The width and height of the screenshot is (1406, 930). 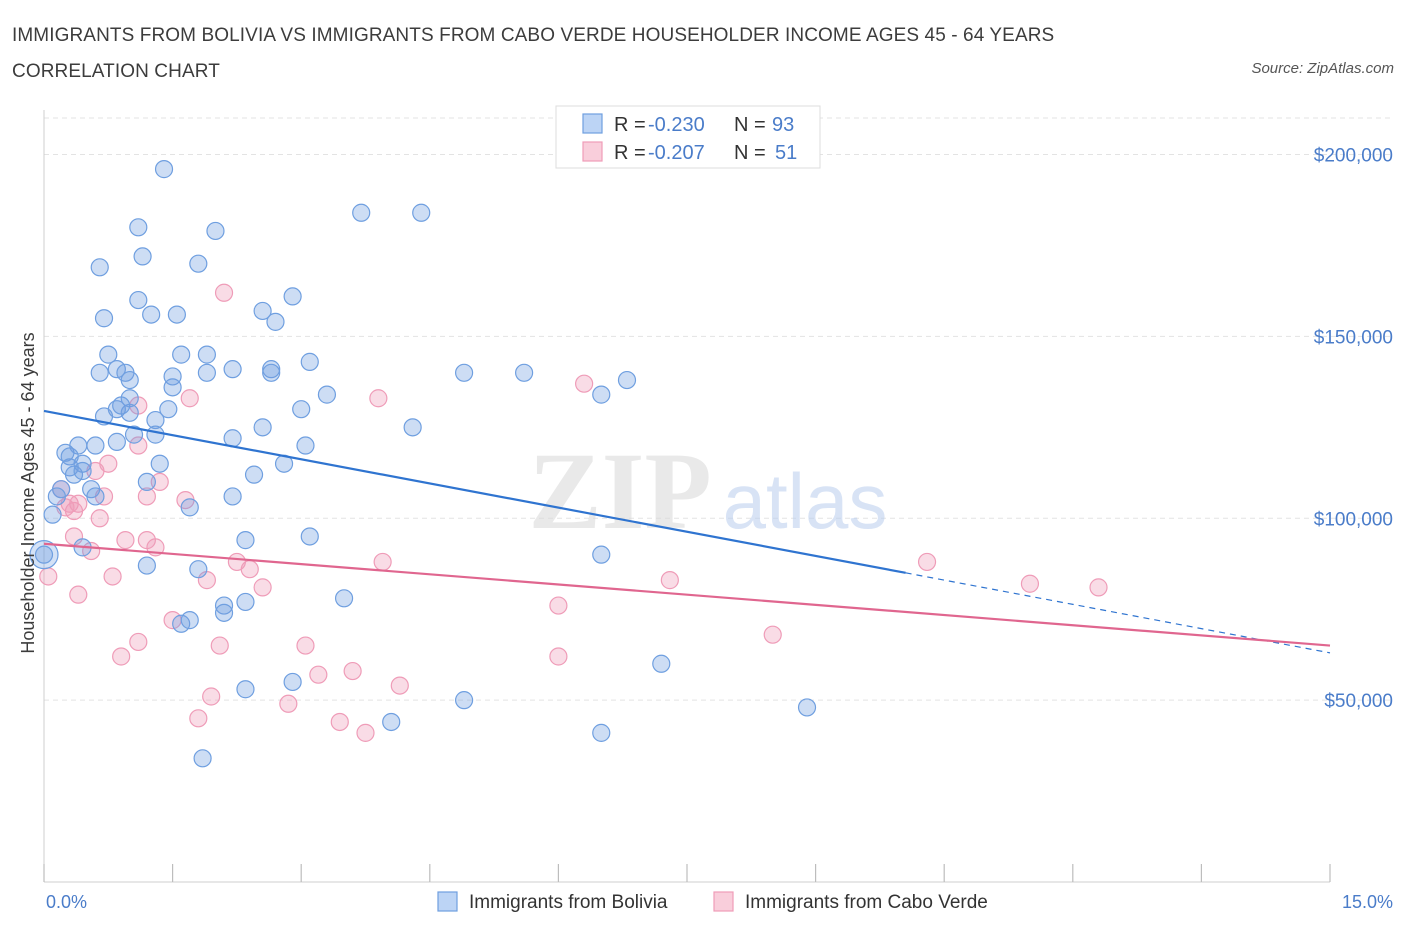 What do you see at coordinates (44, 555) in the screenshot?
I see `bolivia-point-edge` at bounding box center [44, 555].